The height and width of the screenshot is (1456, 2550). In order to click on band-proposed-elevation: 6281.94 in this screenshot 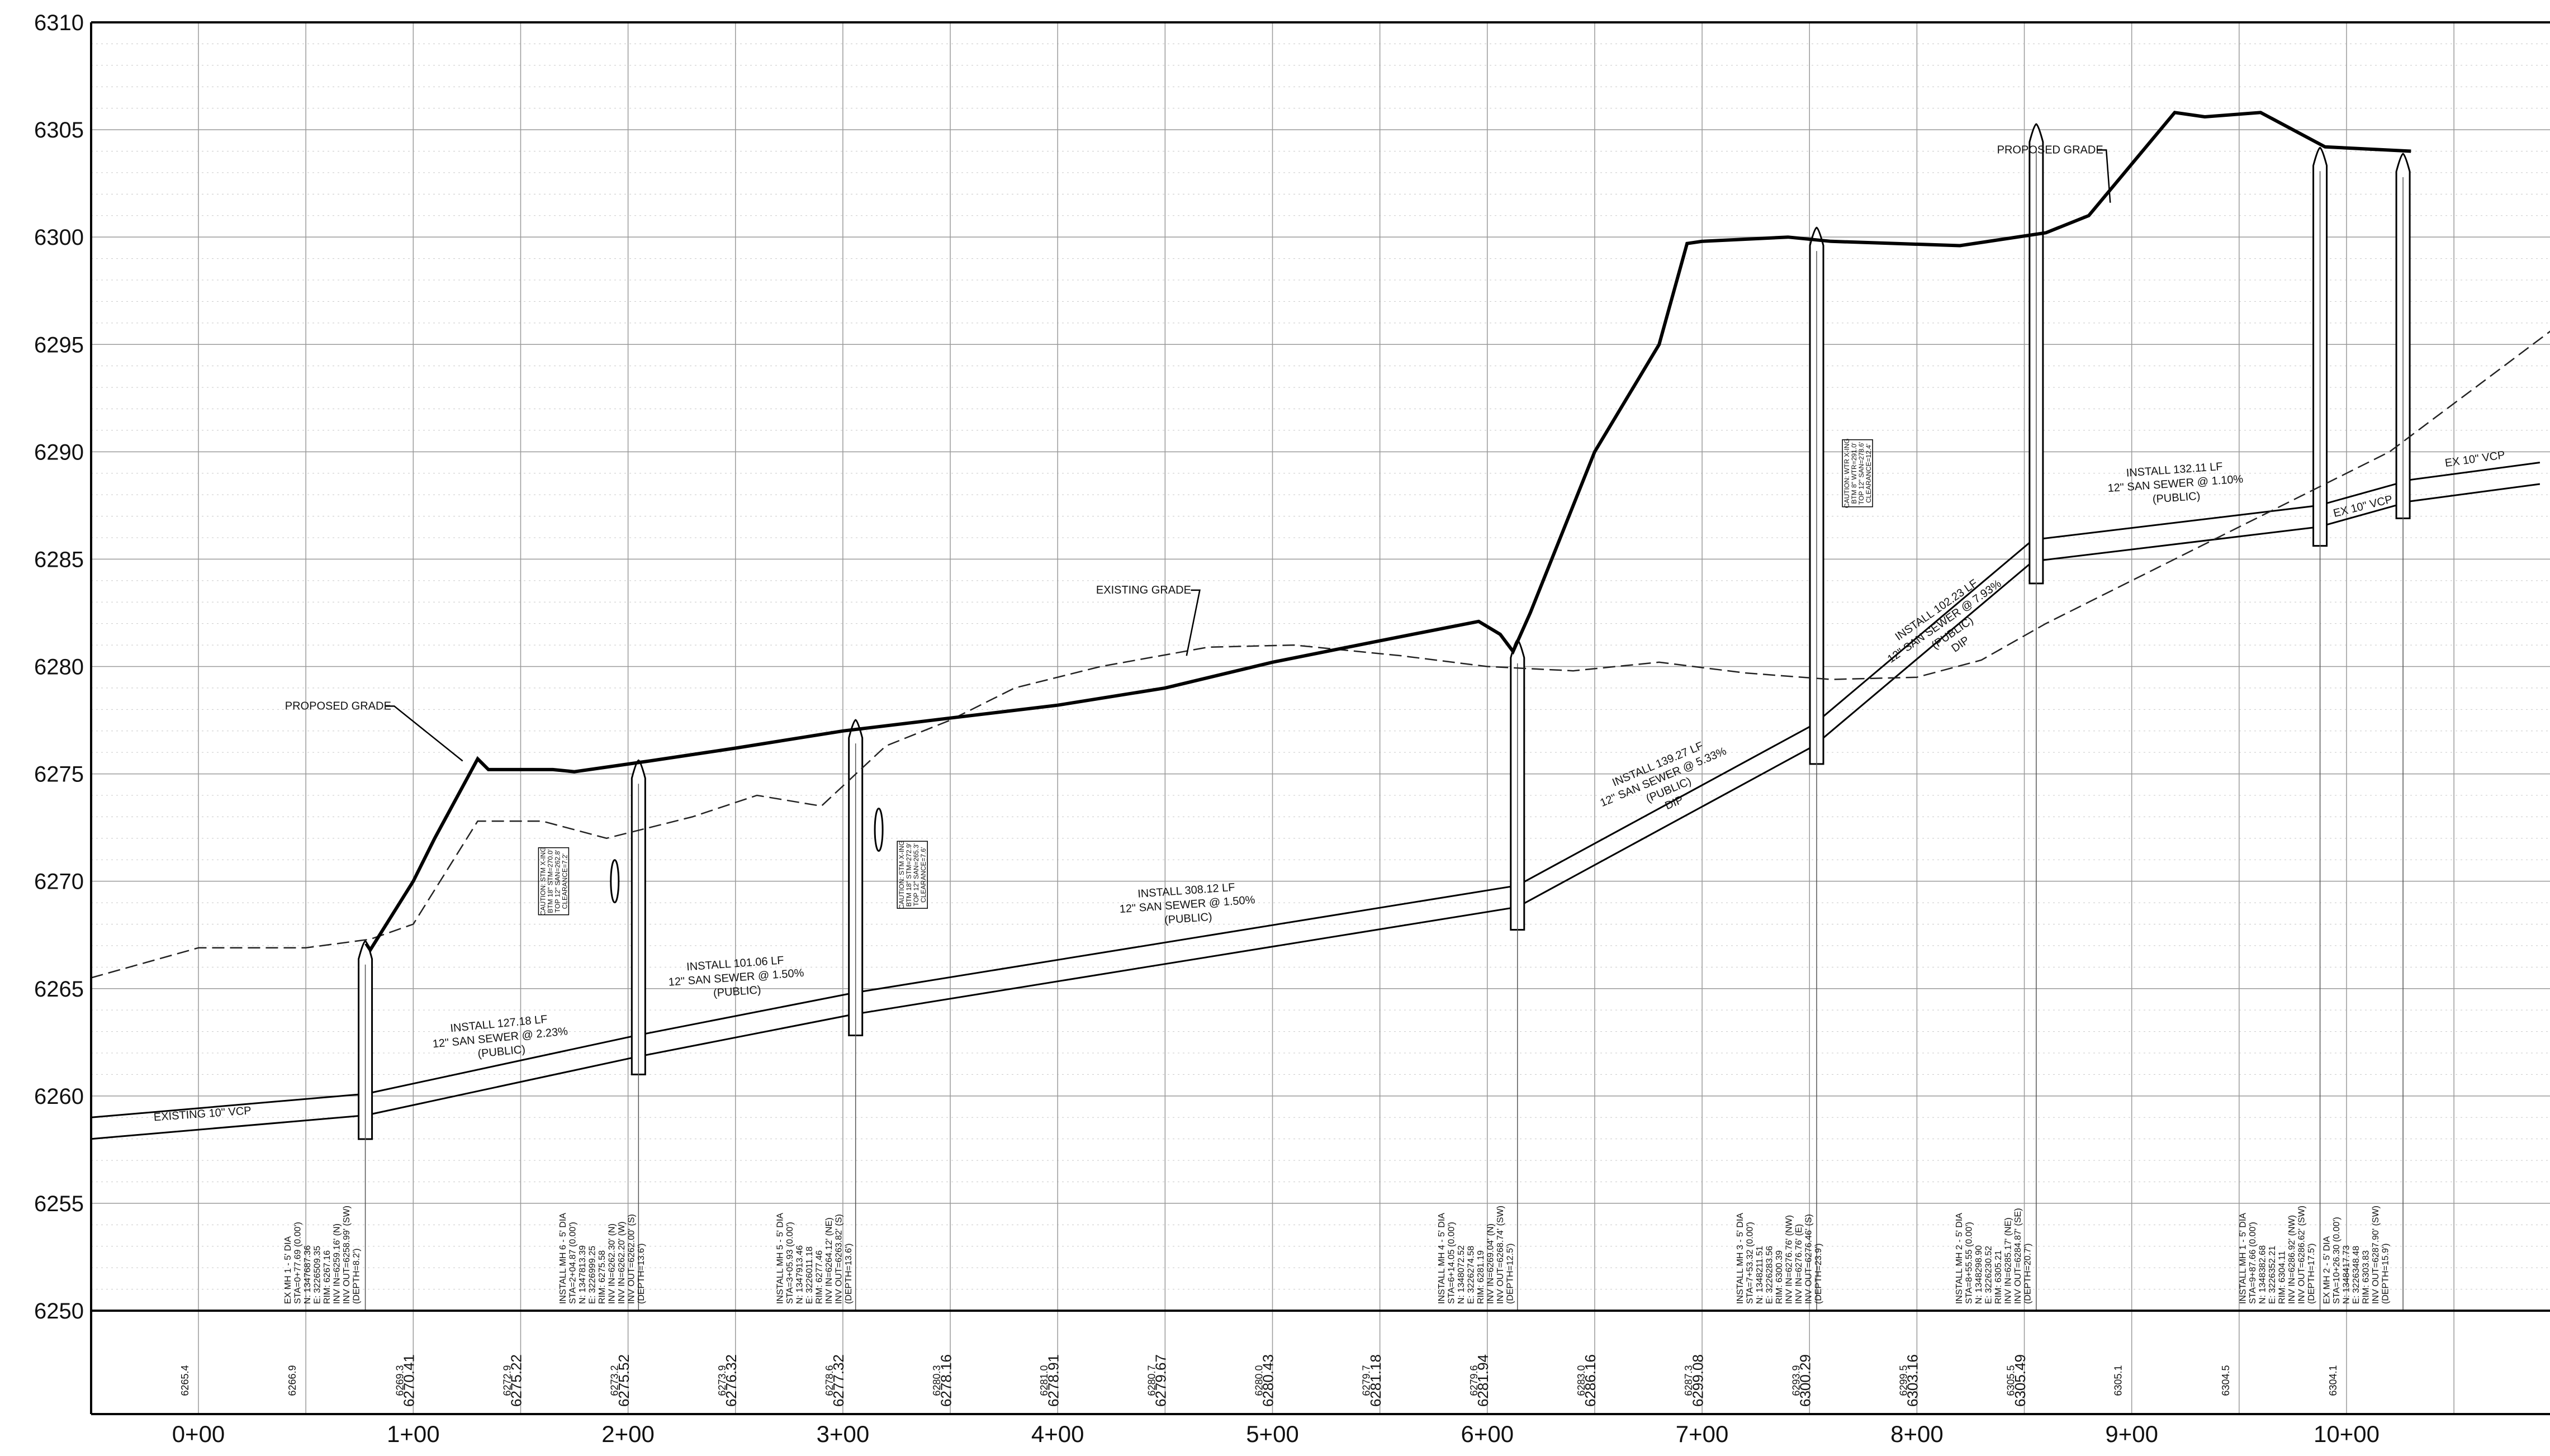, I will do `click(1483, 1381)`.